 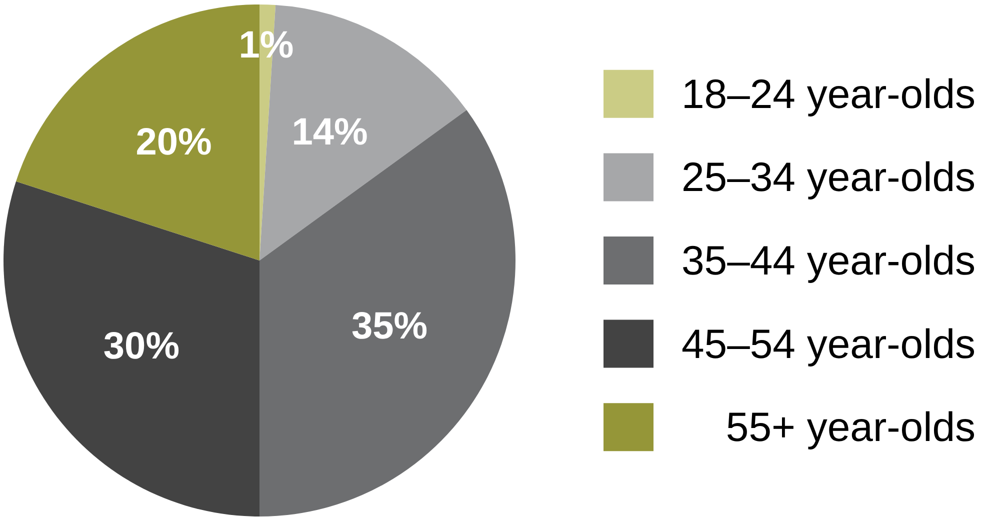 I want to click on data-label: 35%, so click(x=389, y=327).